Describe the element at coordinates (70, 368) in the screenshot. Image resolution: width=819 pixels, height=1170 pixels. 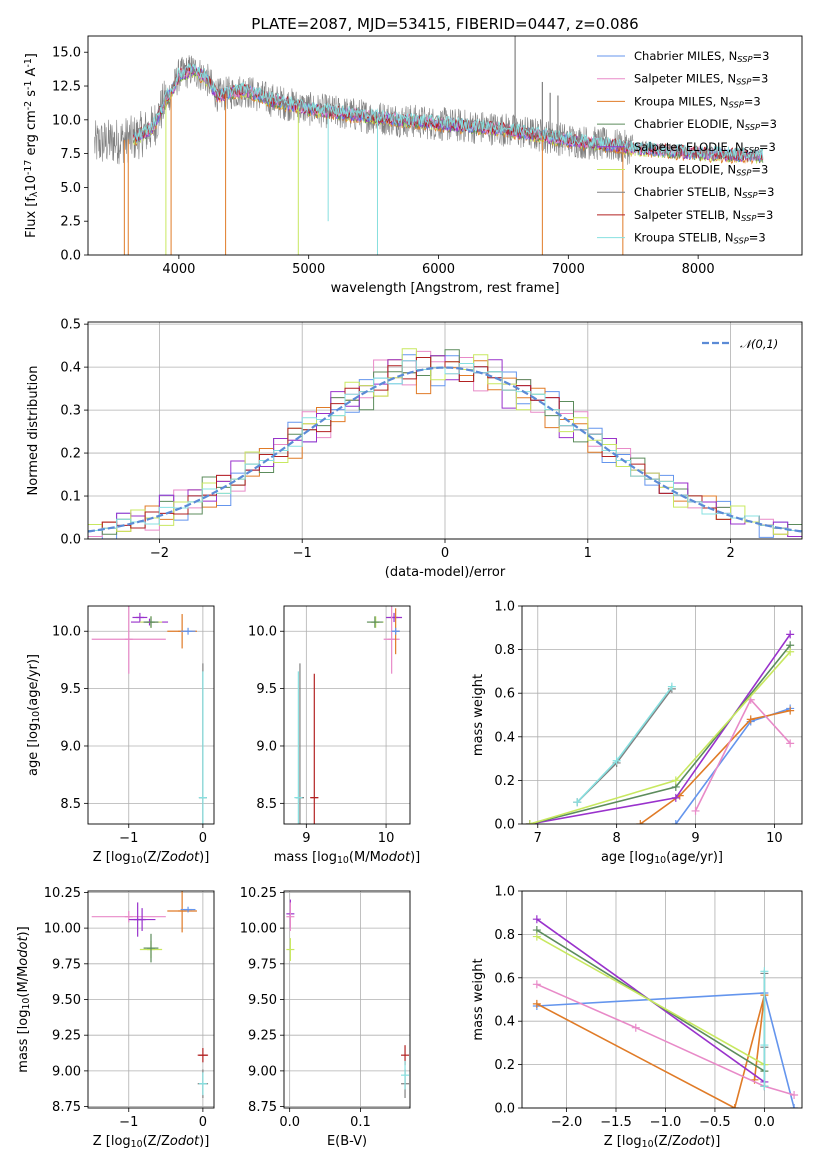
I see `y-tick-label: 0.4` at that location.